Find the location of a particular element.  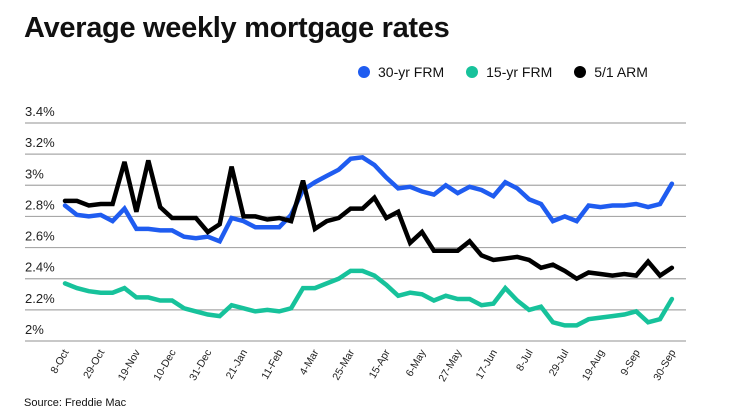

legend-item-15yr: 15-yr FRM is located at coordinates (509, 72).